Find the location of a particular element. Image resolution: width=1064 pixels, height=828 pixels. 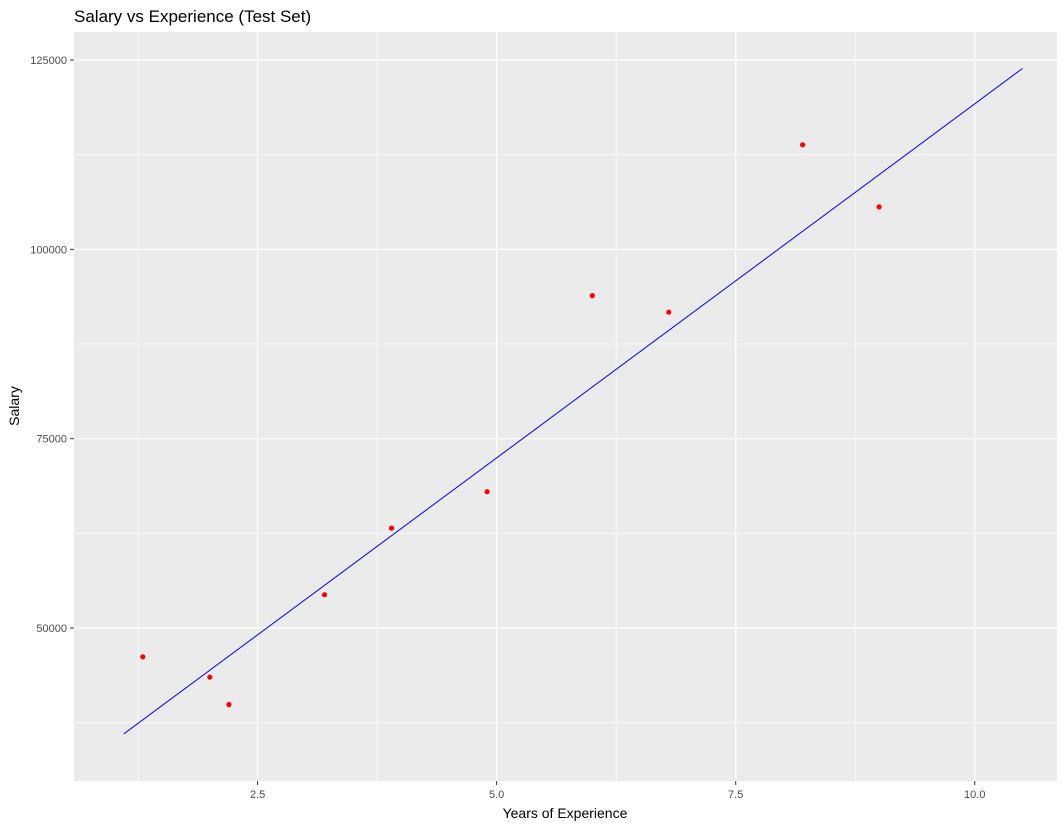

x-tick-label: 10.0 is located at coordinates (974, 795).